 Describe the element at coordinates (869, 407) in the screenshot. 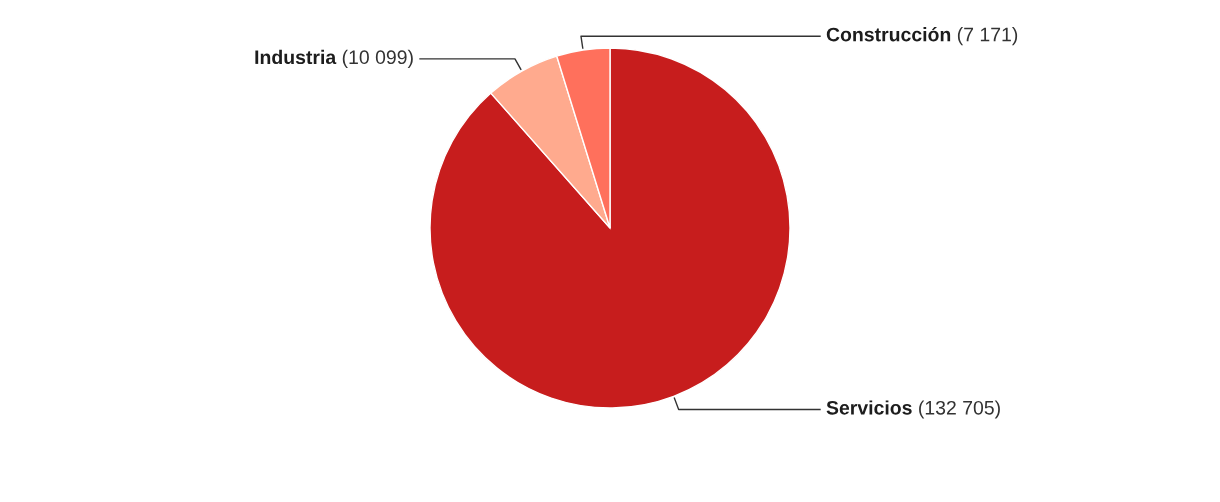

I see `slice-label: Servicios` at that location.